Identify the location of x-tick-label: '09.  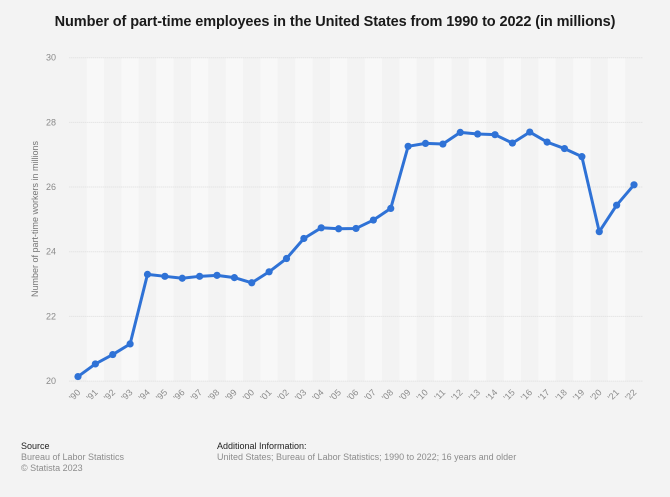
(404, 394).